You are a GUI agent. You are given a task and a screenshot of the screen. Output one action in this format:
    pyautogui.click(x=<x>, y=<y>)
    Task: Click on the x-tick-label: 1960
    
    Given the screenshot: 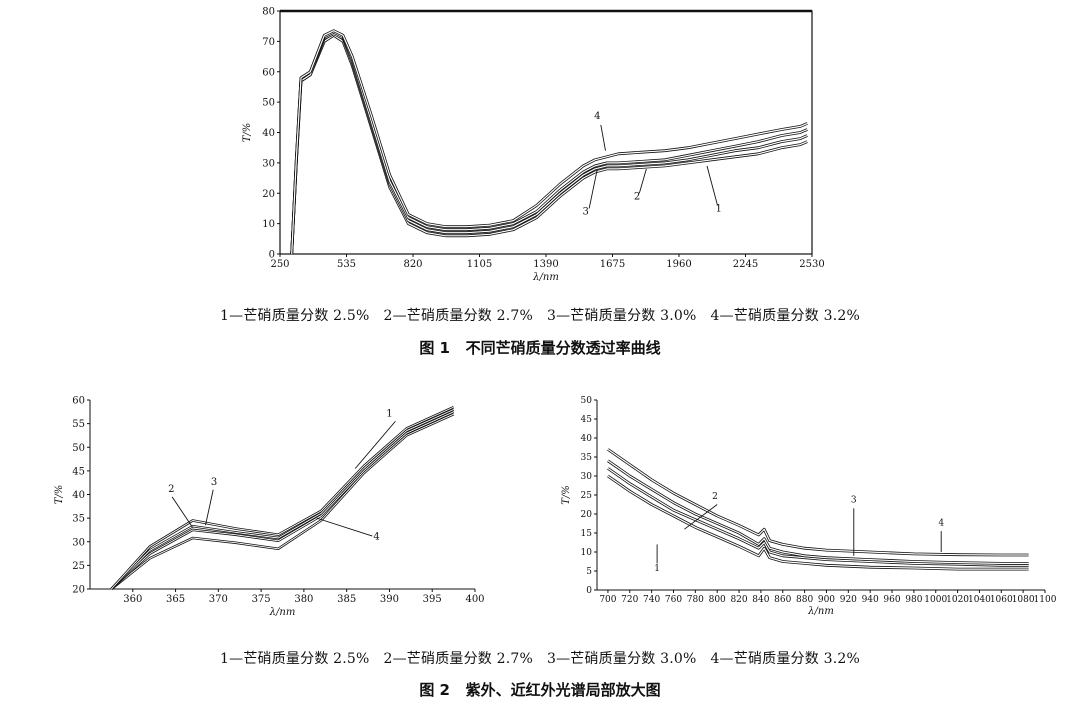 What is the action you would take?
    pyautogui.click(x=678, y=264)
    